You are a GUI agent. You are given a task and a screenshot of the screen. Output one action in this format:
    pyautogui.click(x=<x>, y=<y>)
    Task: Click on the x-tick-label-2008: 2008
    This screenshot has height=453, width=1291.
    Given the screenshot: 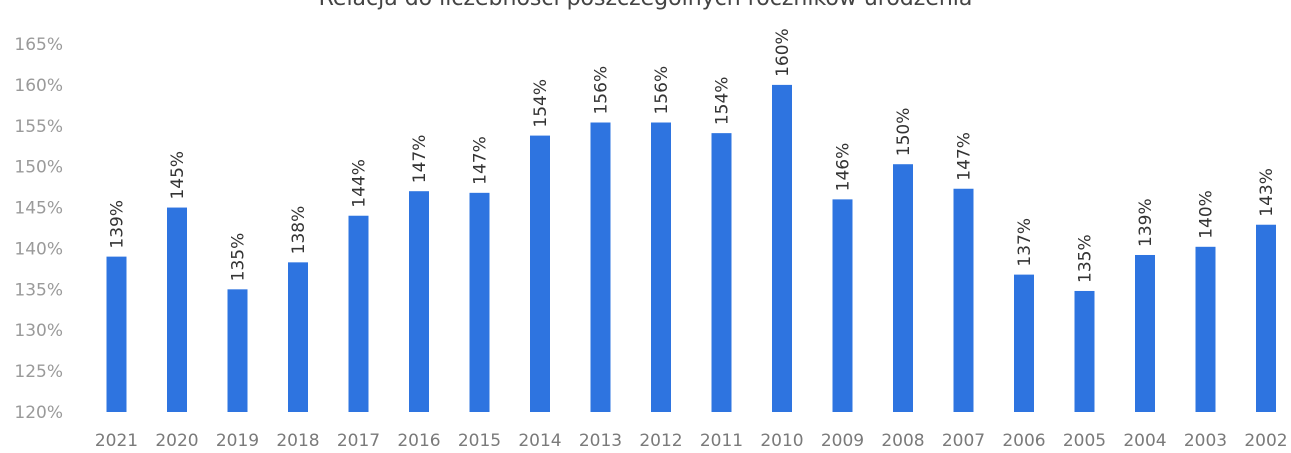 What is the action you would take?
    pyautogui.click(x=902, y=441)
    